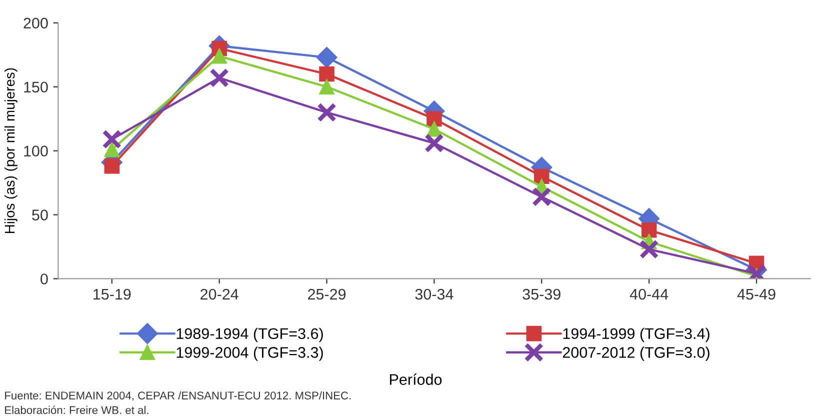 Image resolution: width=831 pixels, height=416 pixels. What do you see at coordinates (249, 353) in the screenshot?
I see `legend-label: 1999-2004 (TGF=3.3)` at bounding box center [249, 353].